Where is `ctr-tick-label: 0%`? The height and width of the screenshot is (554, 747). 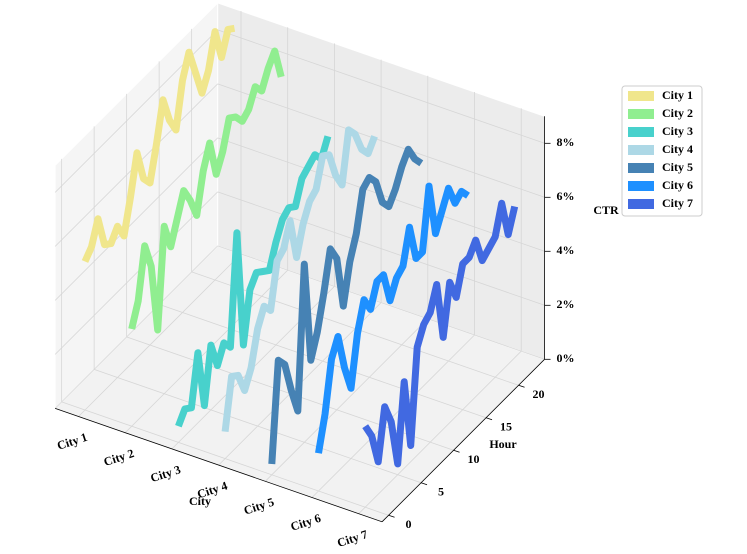
ctr-tick-label: 0% is located at coordinates (566, 358).